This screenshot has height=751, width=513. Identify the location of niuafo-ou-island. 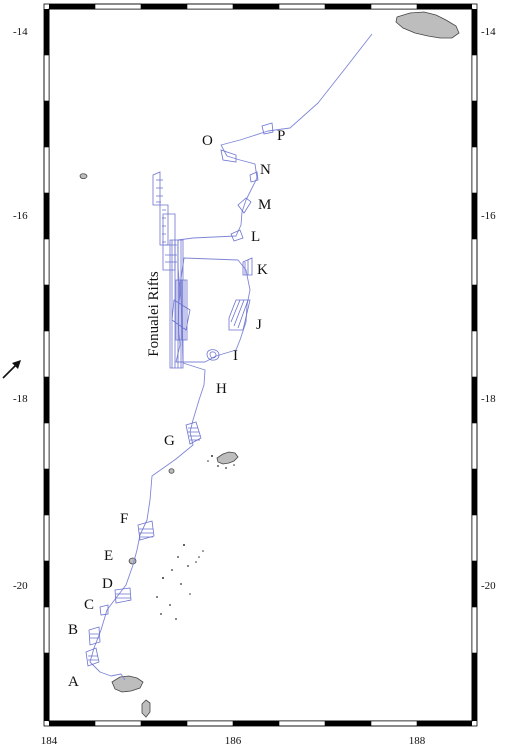
(83, 176).